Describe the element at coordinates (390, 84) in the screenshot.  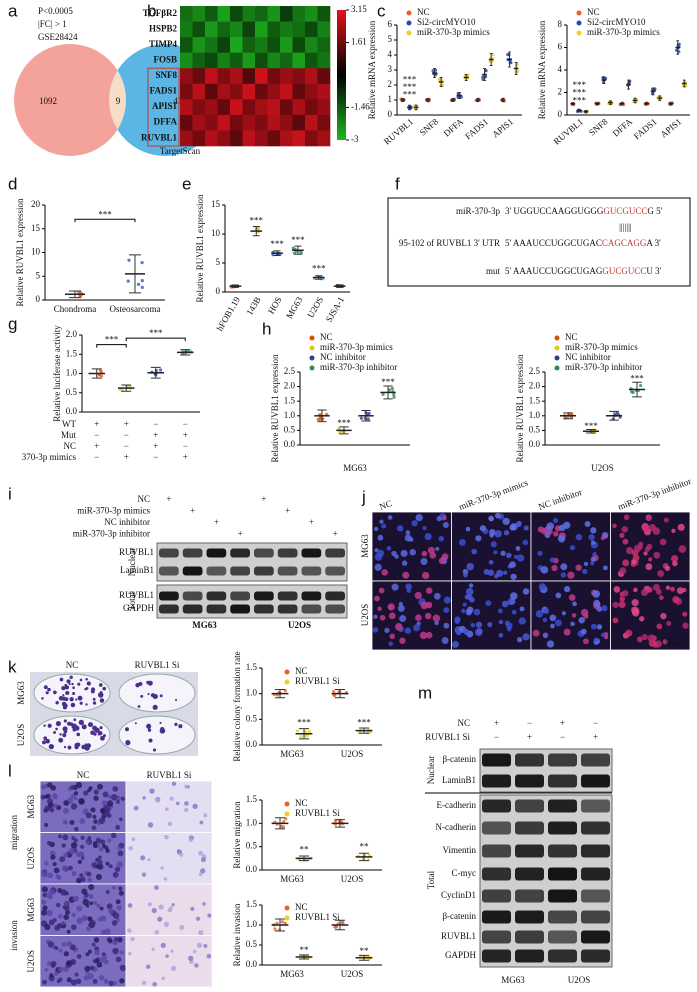
I see `y-tick-label: 2` at that location.